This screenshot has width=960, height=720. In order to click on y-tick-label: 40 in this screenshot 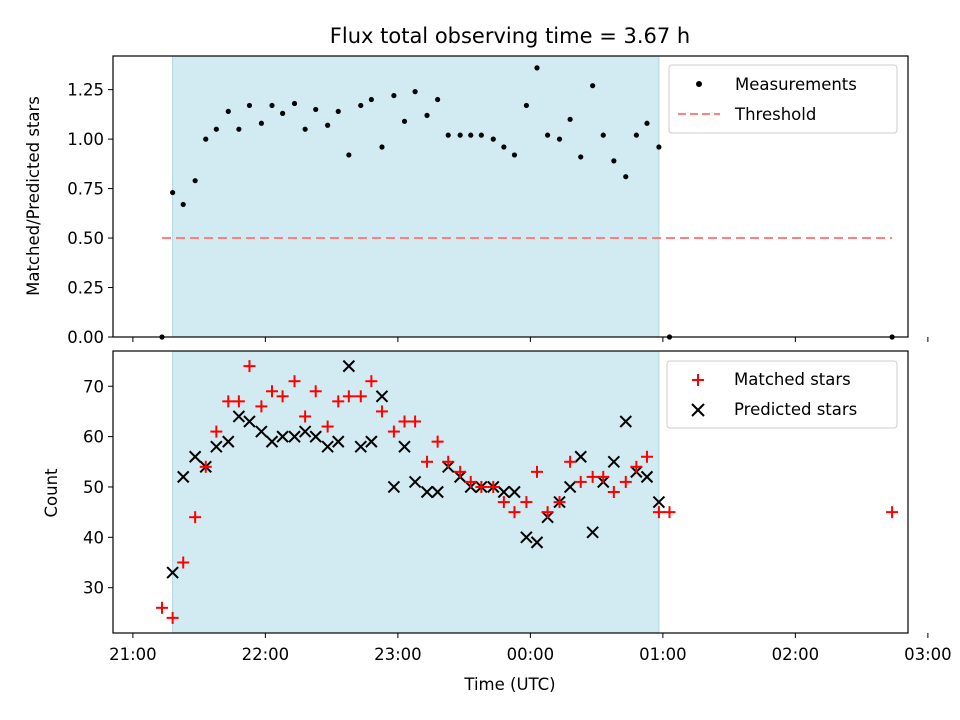, I will do `click(93, 537)`.